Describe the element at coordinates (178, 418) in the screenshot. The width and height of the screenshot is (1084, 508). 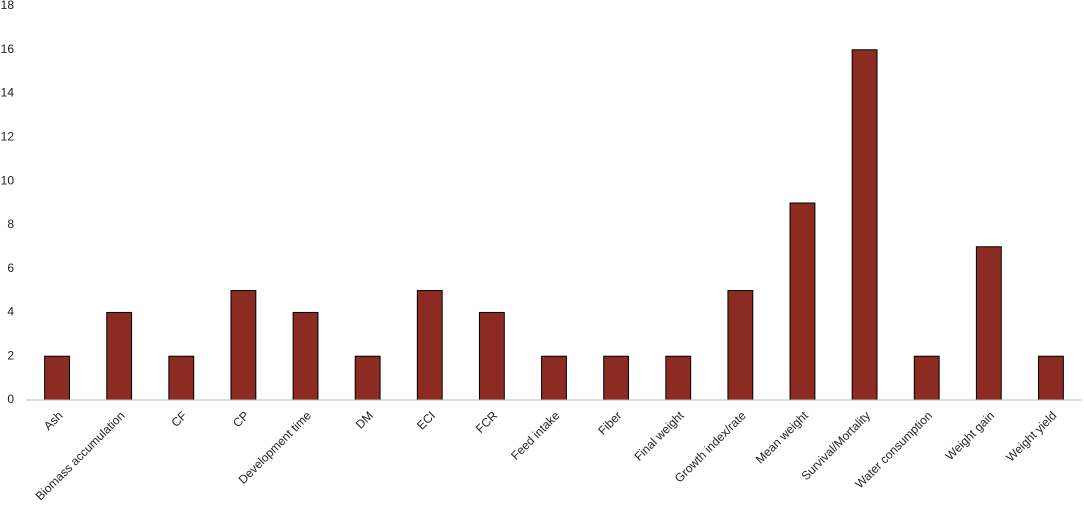
I see `x-tick-label: CF` at that location.